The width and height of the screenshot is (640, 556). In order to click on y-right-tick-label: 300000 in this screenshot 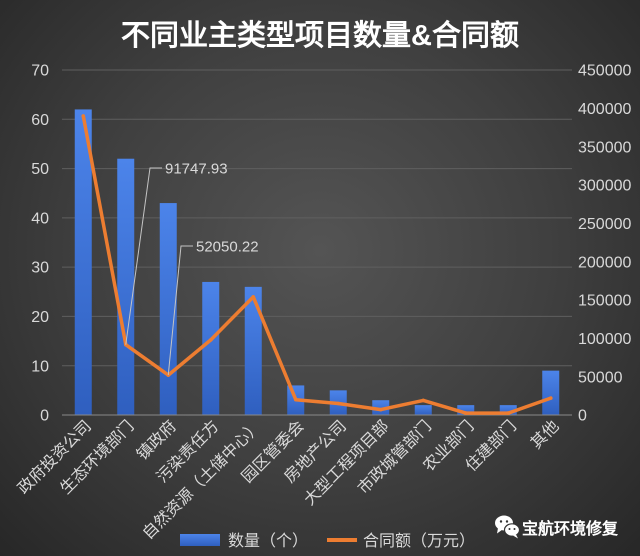, I will do `click(604, 186)`.